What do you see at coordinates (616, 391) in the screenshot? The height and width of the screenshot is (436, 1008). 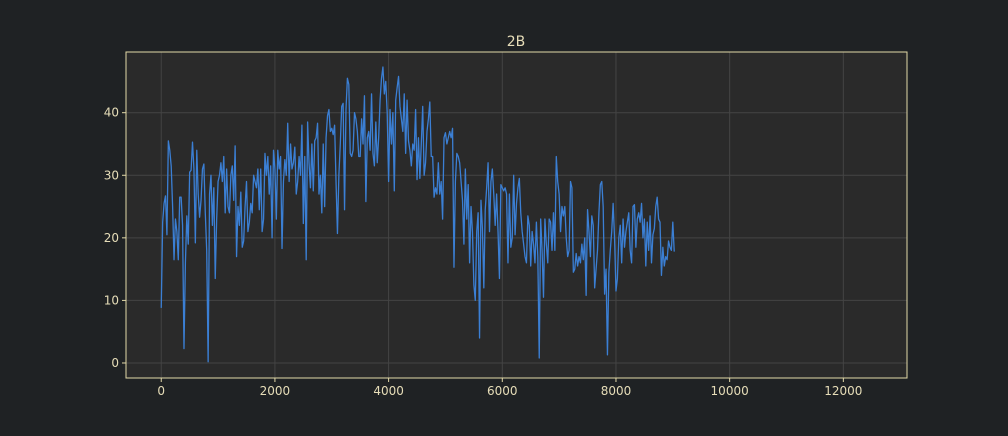 I see `x-tick-label: 8000` at bounding box center [616, 391].